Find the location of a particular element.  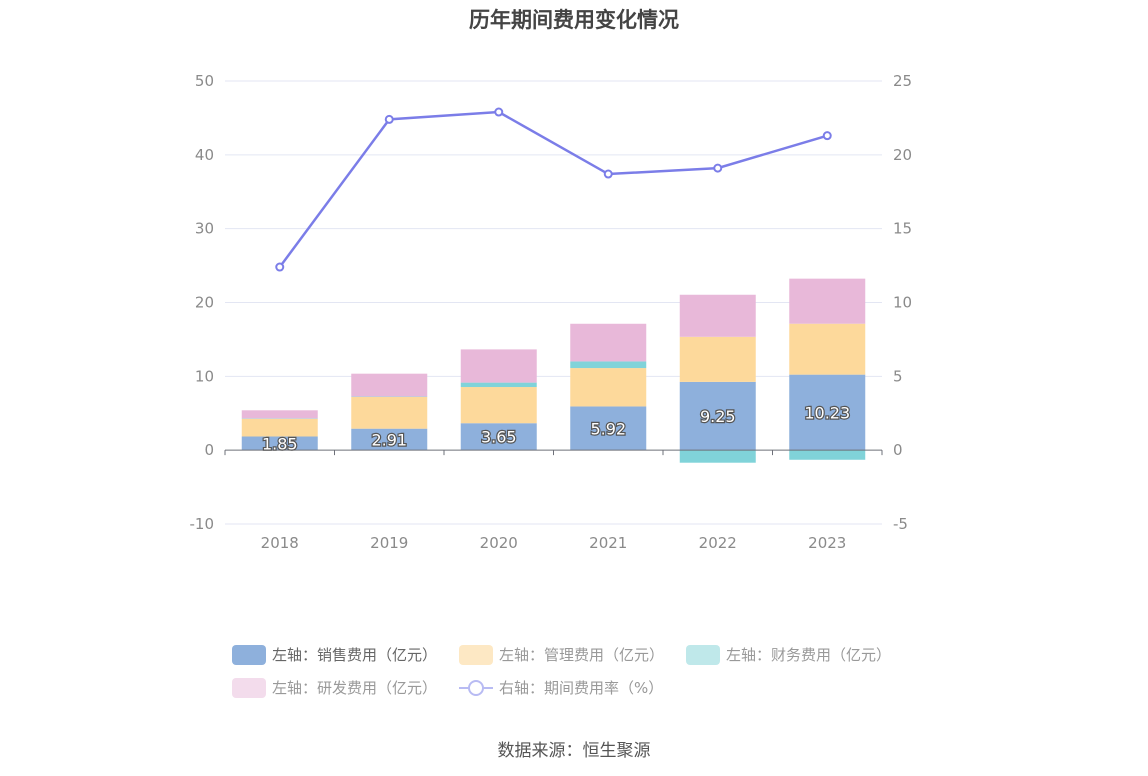

data-label-sales: 1.85 is located at coordinates (280, 443).